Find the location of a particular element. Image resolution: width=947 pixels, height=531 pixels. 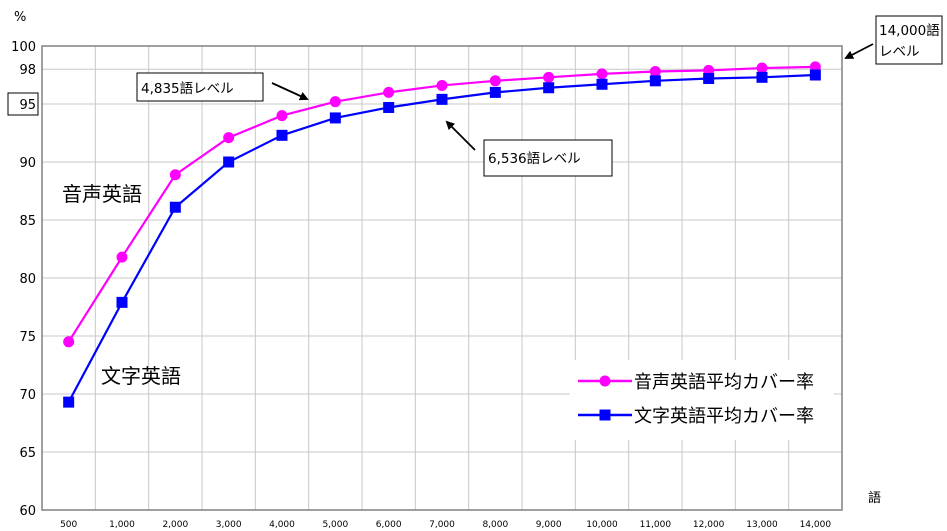

x-tick-label: 12,000 is located at coordinates (709, 525).